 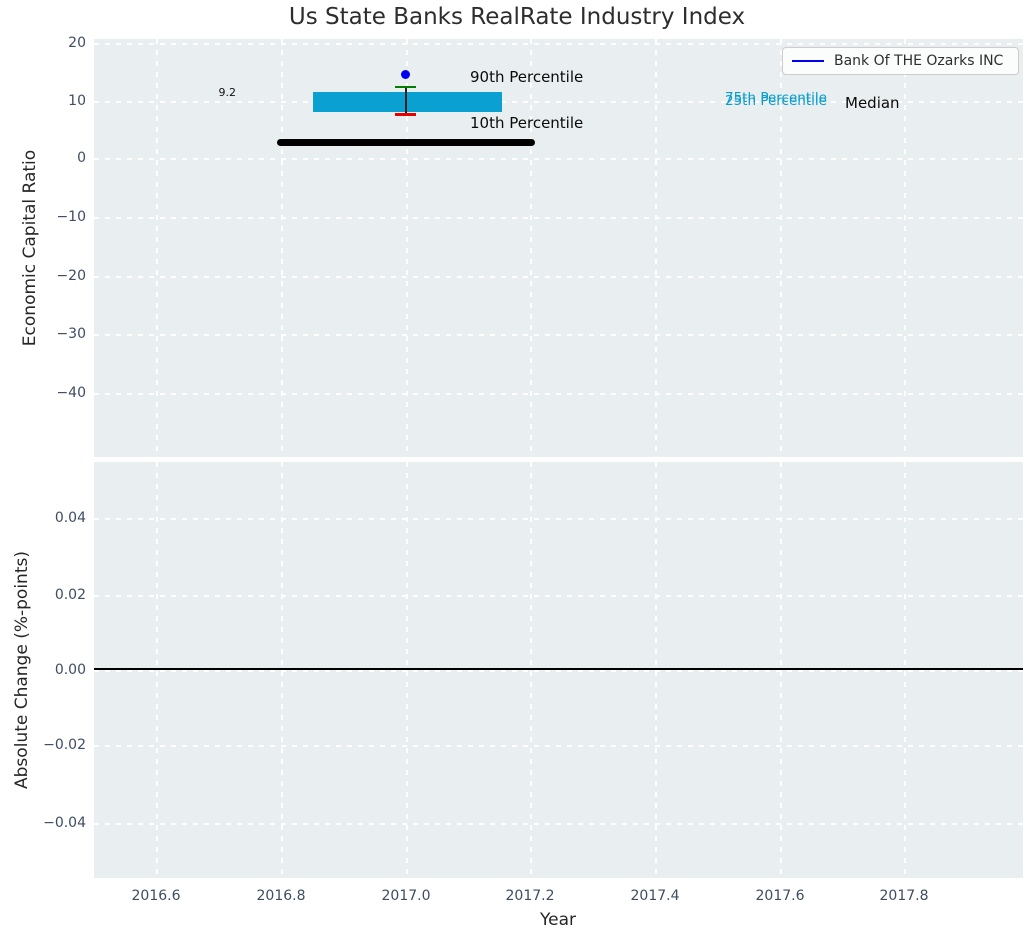 I want to click on ytick-label: −10, so click(x=71, y=217).